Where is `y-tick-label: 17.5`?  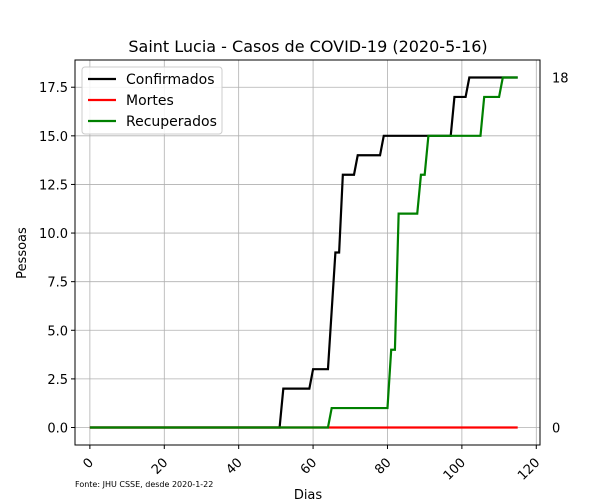
y-tick-label: 17.5 is located at coordinates (53, 88).